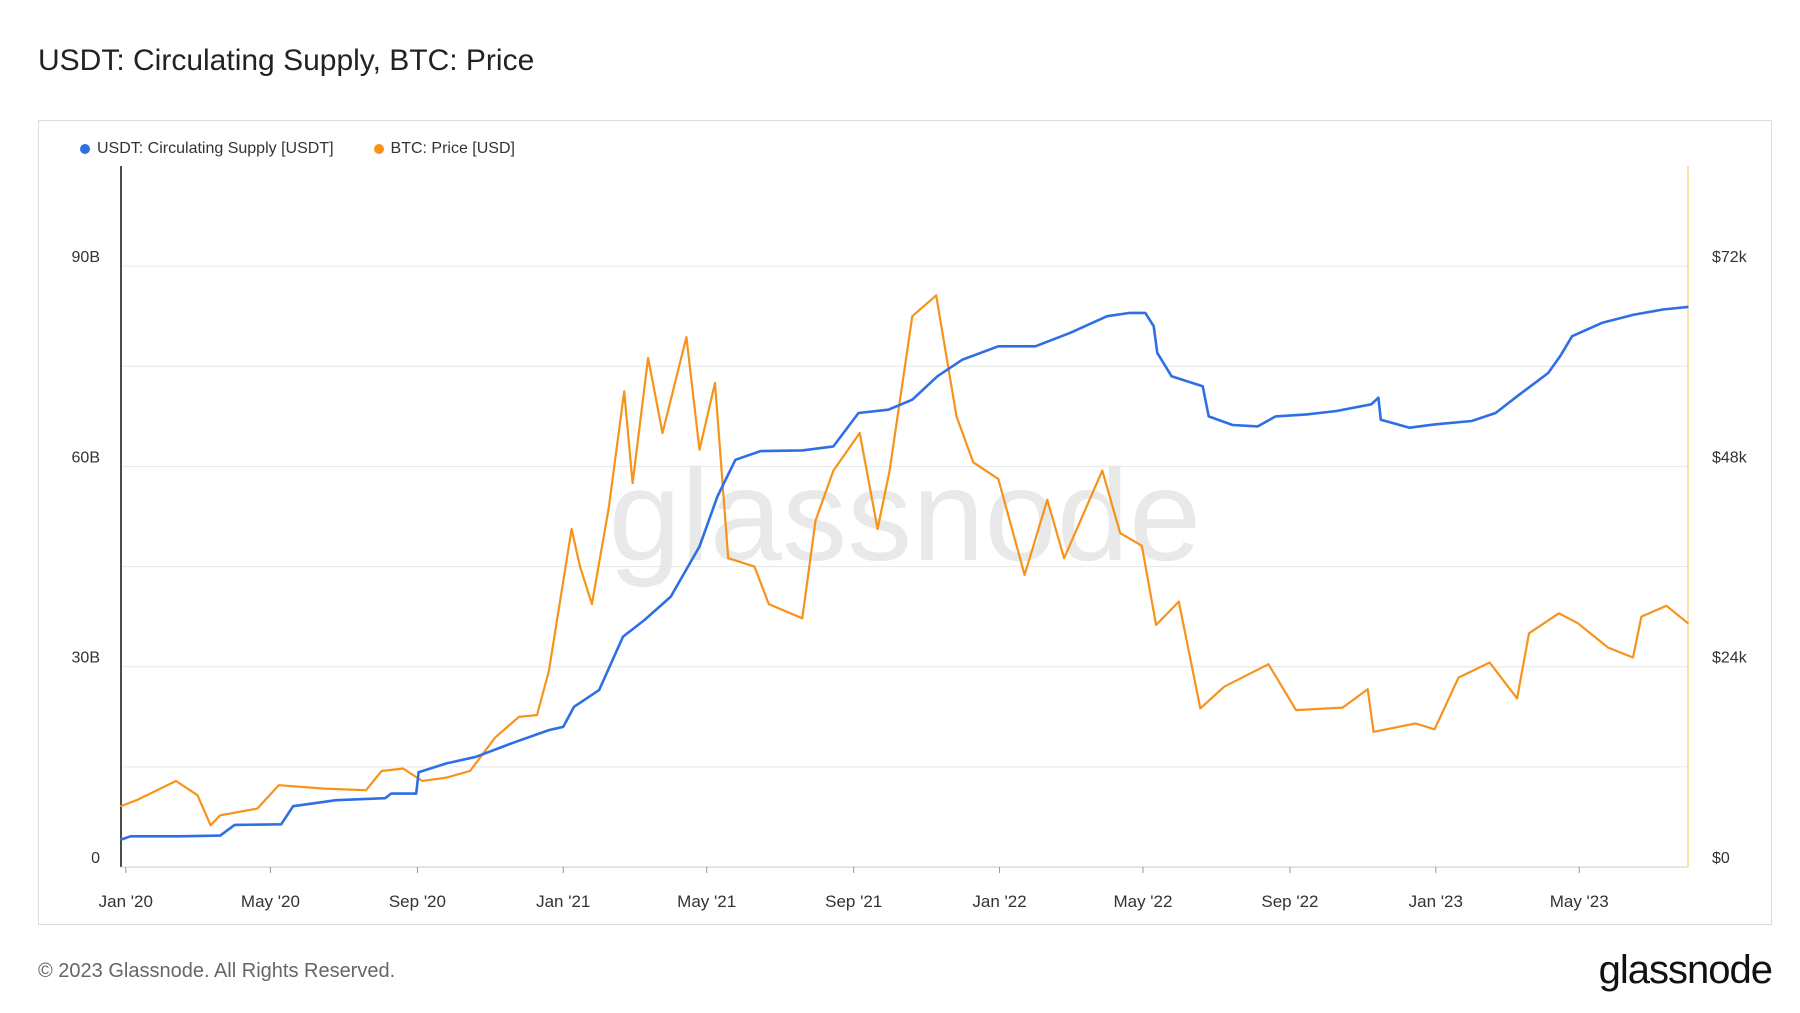 The image size is (1800, 1013). Describe the element at coordinates (905, 515) in the screenshot. I see `watermark-text: glassnode` at that location.